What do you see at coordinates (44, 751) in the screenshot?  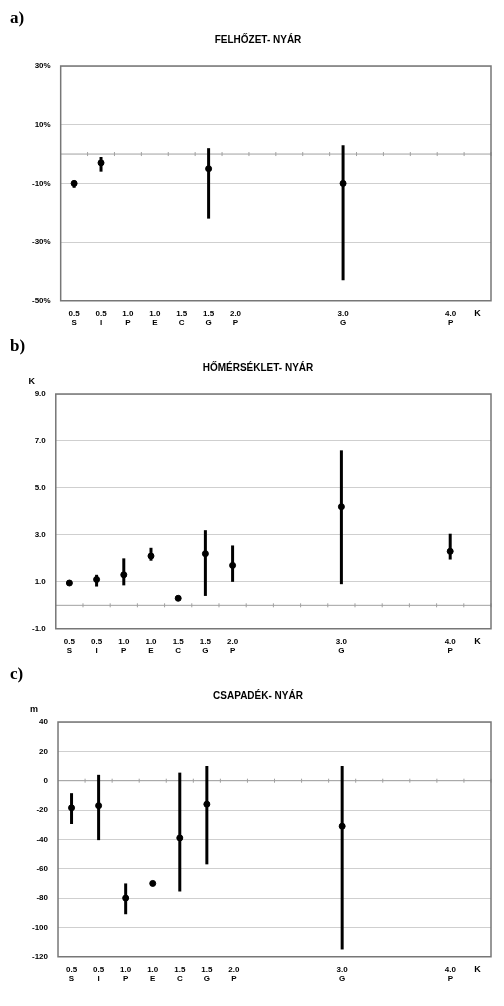 I see `y-tick-label: 20` at bounding box center [44, 751].